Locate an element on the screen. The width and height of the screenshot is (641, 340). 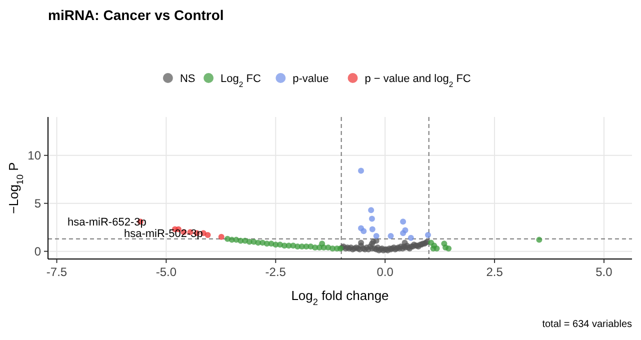
legend-label: Log$_{2}$ FC is located at coordinates (240, 80).